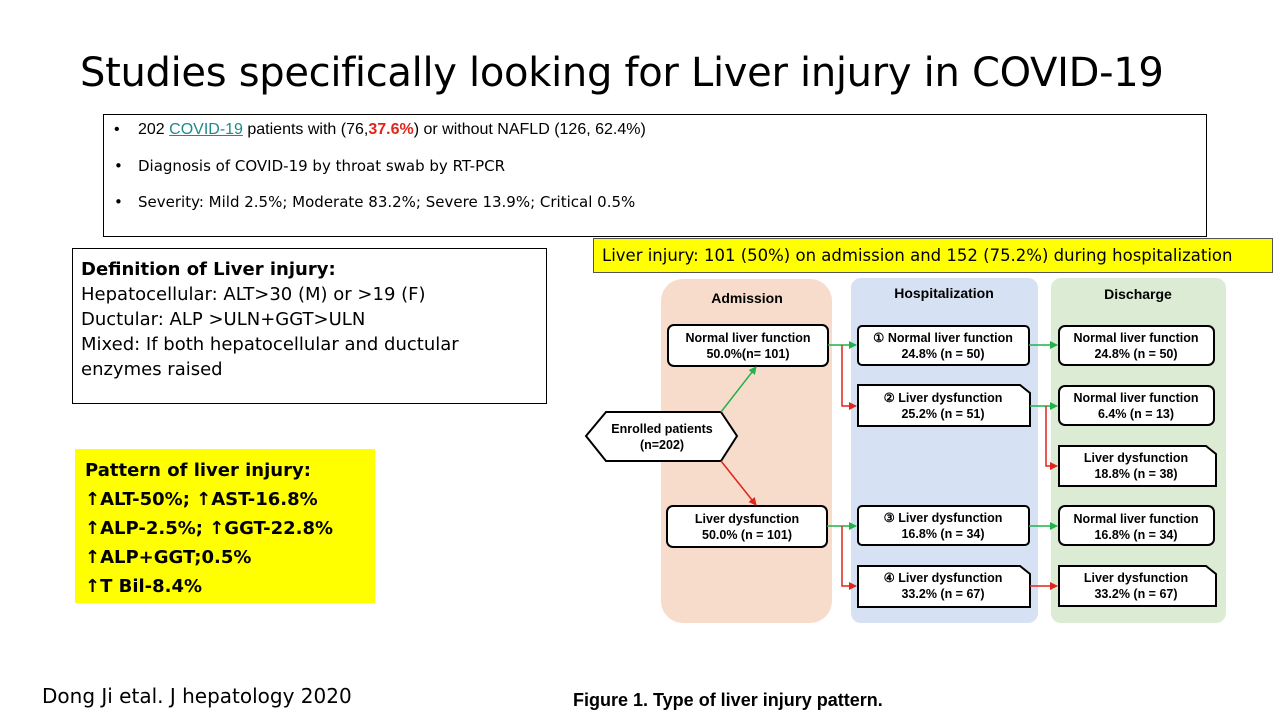 The width and height of the screenshot is (1280, 720). I want to click on admission-dysfunction-label: Liver dysfunction, so click(747, 519).